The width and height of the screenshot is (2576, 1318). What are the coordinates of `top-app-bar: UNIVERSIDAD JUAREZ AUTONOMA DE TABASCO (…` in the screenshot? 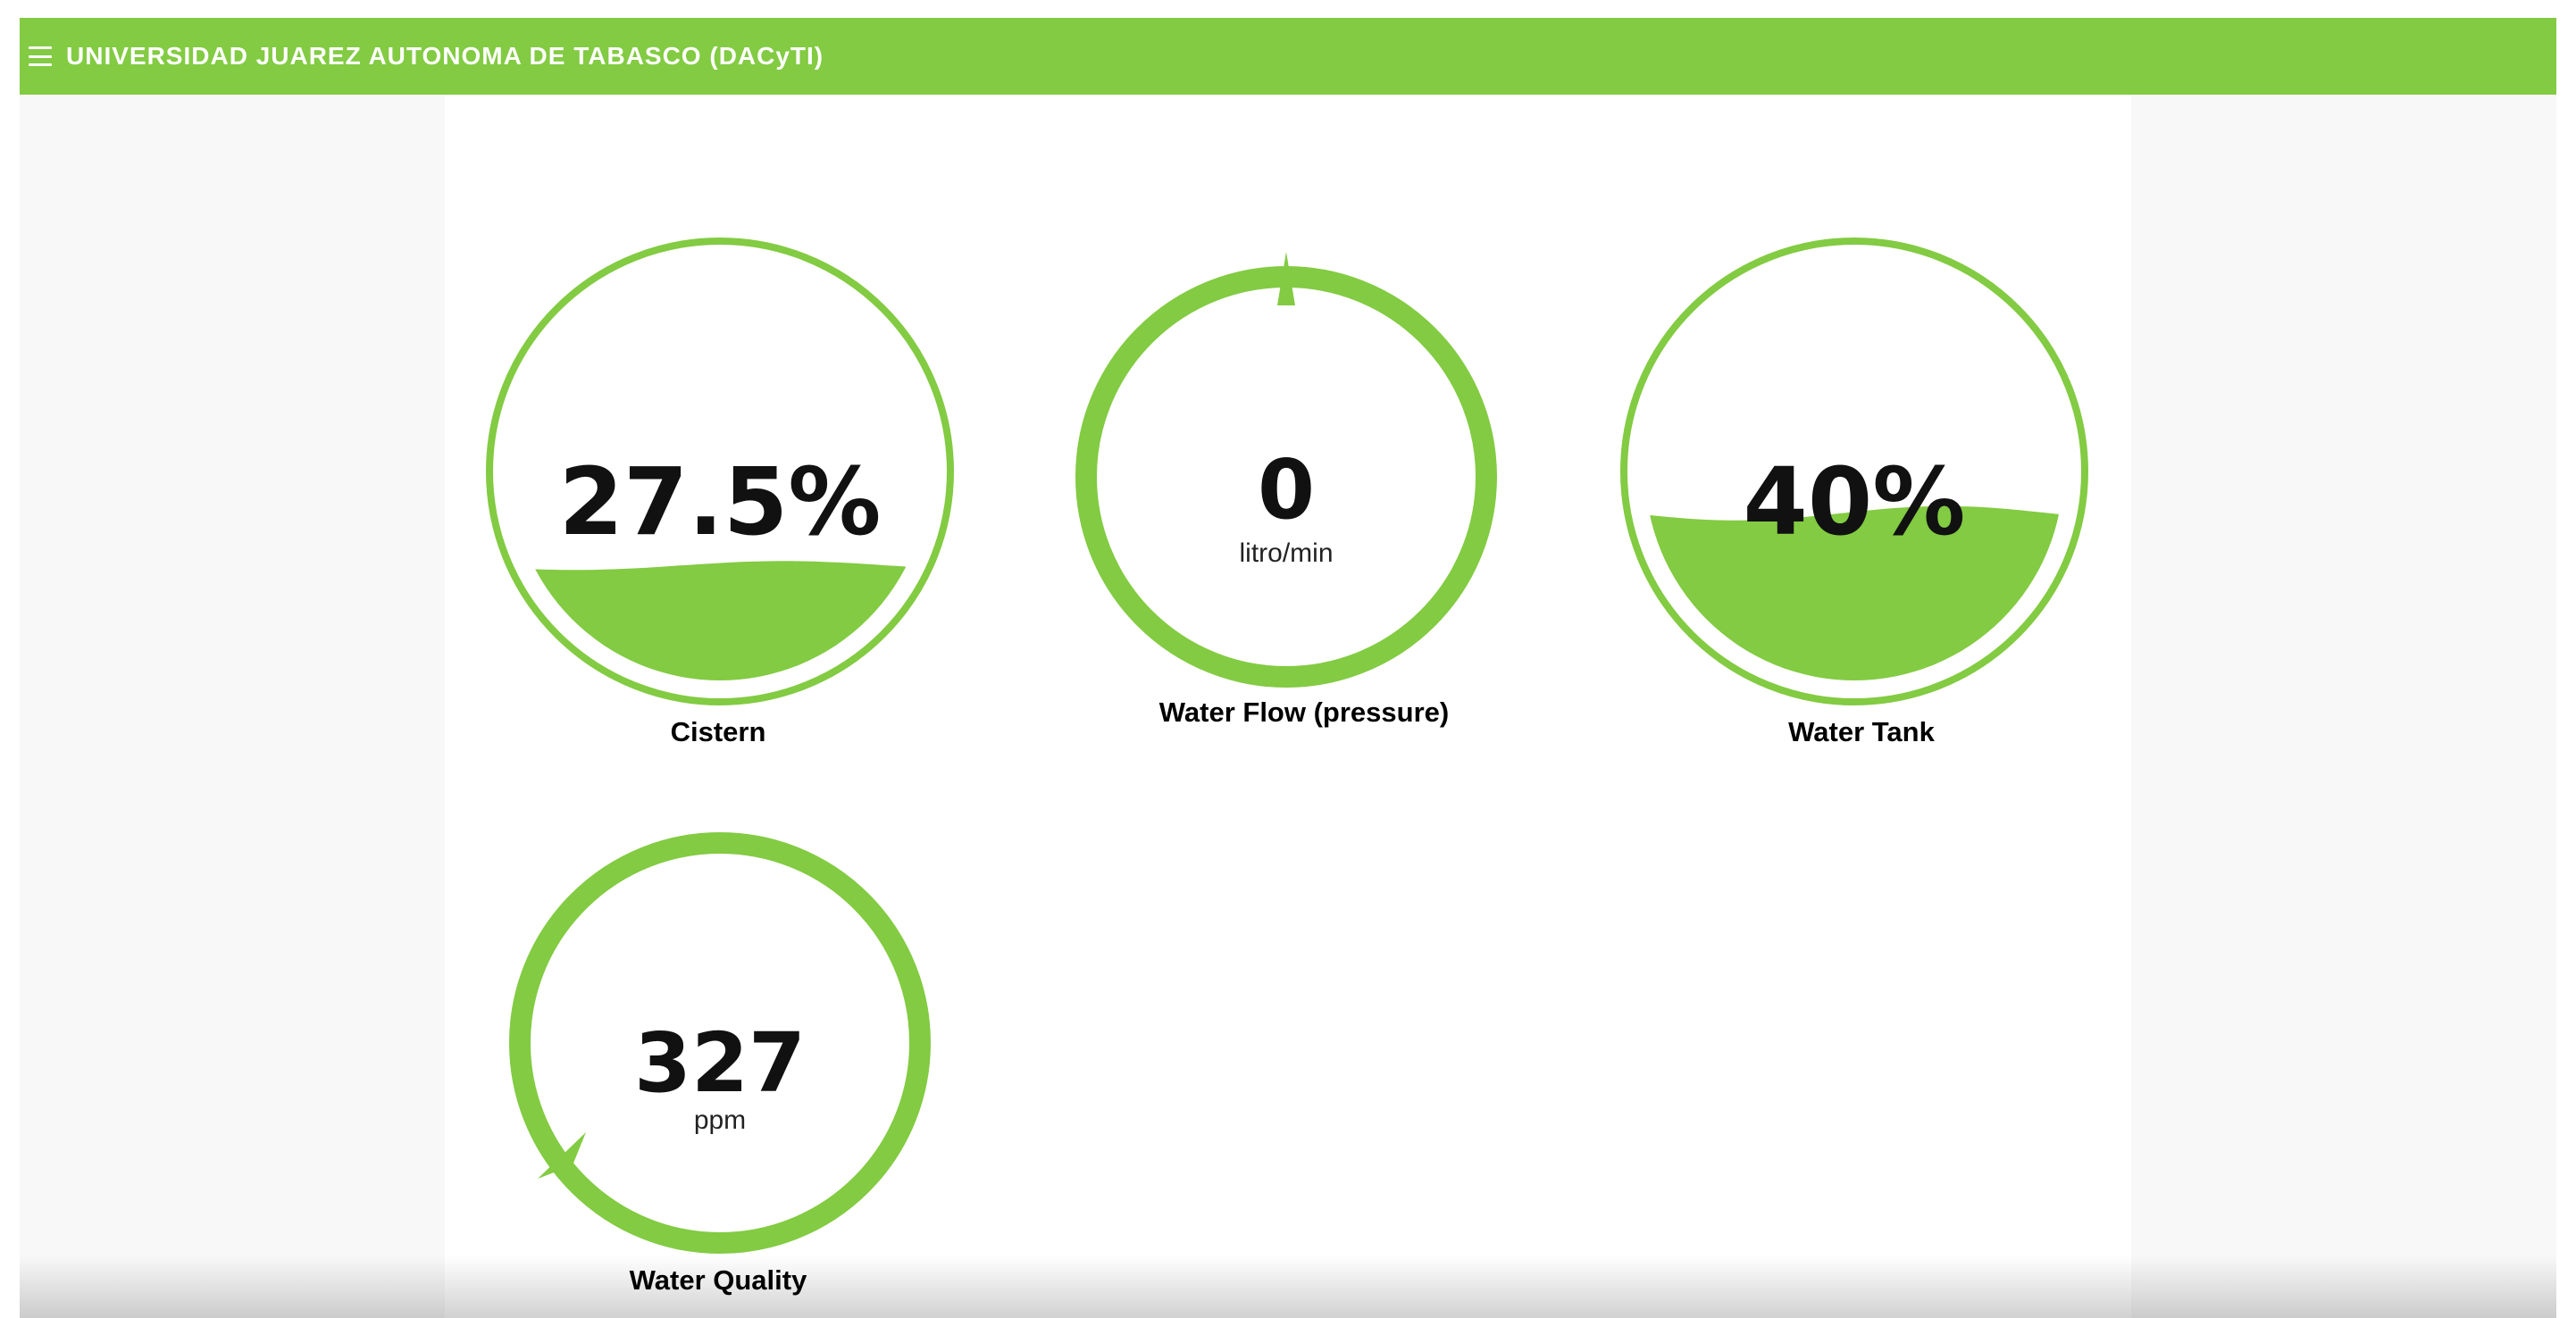 It's located at (1288, 57).